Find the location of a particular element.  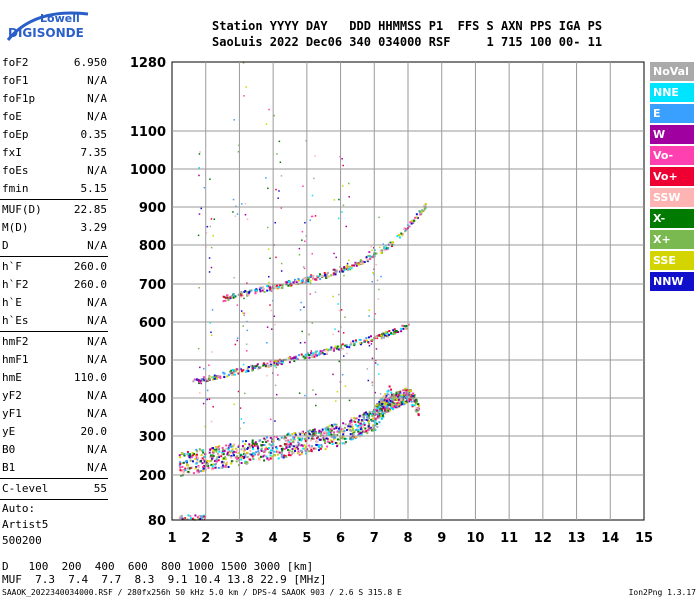

param-name: fmin is located at coordinates (15, 188).